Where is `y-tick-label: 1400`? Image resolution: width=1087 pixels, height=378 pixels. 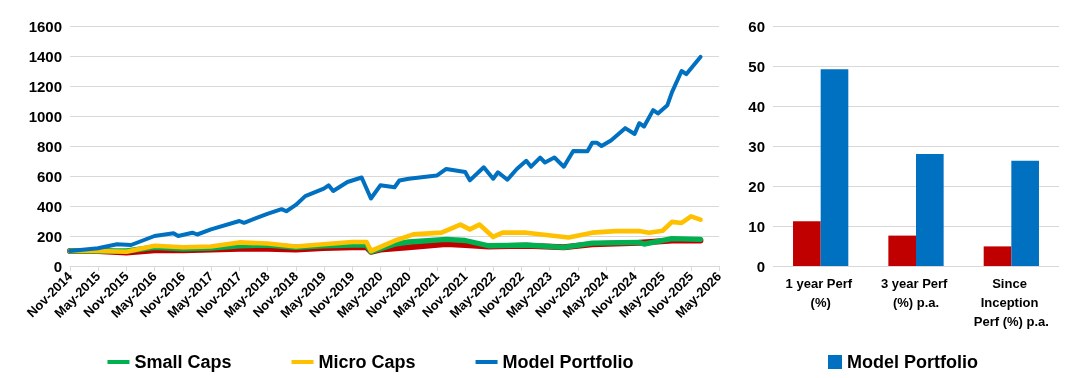
y-tick-label: 1400 is located at coordinates (45, 56).